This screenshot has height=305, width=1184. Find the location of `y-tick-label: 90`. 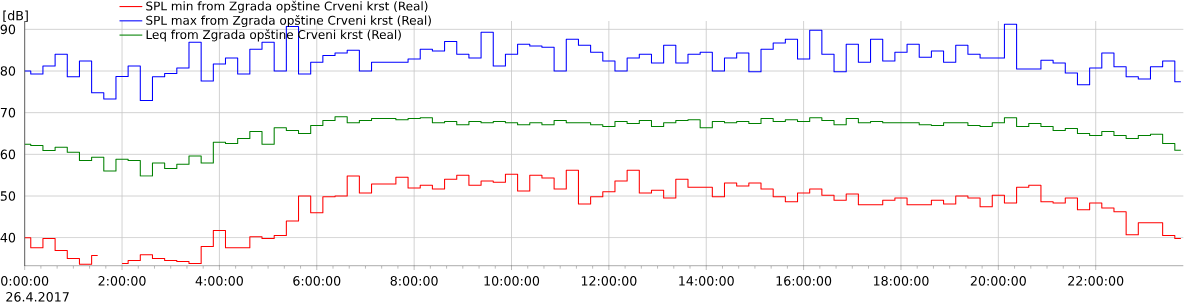

y-tick-label: 90 is located at coordinates (8, 29).